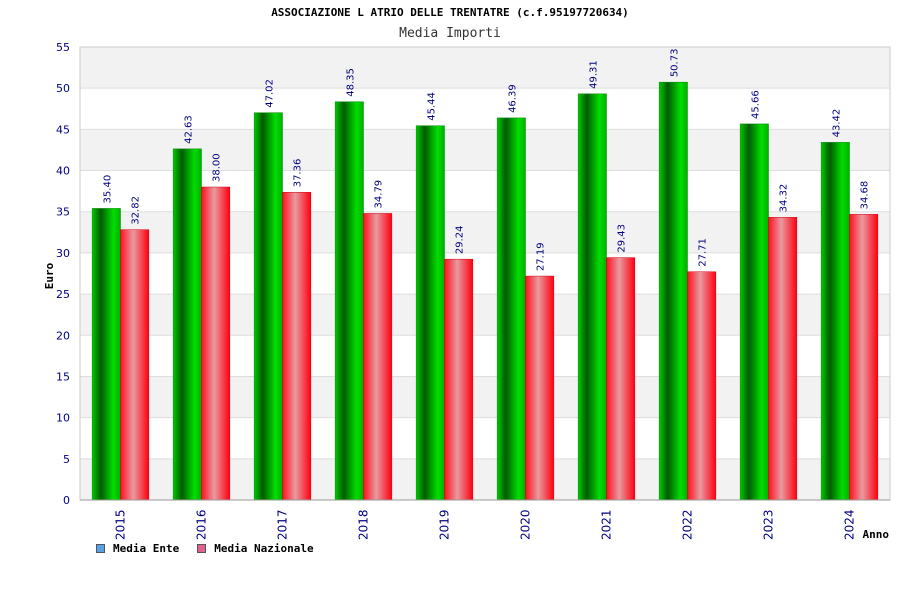  Describe the element at coordinates (202, 548) in the screenshot. I see `legend-swatch-nazionale` at that location.